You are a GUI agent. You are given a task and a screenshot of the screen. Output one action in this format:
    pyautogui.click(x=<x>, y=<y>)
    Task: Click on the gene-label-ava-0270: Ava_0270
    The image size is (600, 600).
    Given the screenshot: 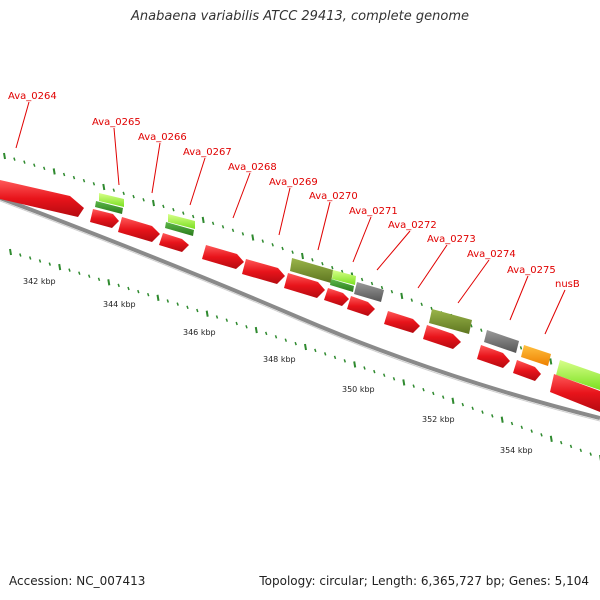 What is the action you would take?
    pyautogui.click(x=333, y=196)
    